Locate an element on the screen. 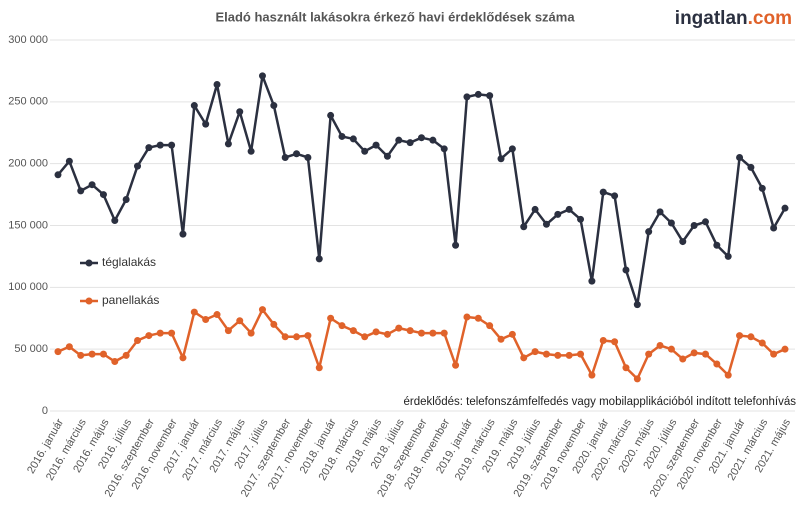  y-tick-label: 200 000 is located at coordinates (28, 164).